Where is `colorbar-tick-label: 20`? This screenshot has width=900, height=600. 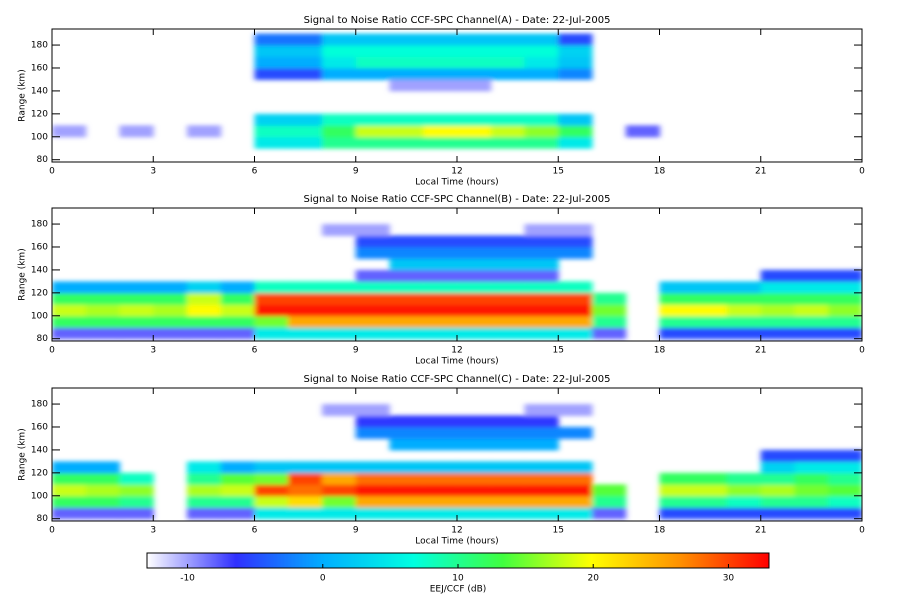 colorbar-tick-label: 20 is located at coordinates (593, 579).